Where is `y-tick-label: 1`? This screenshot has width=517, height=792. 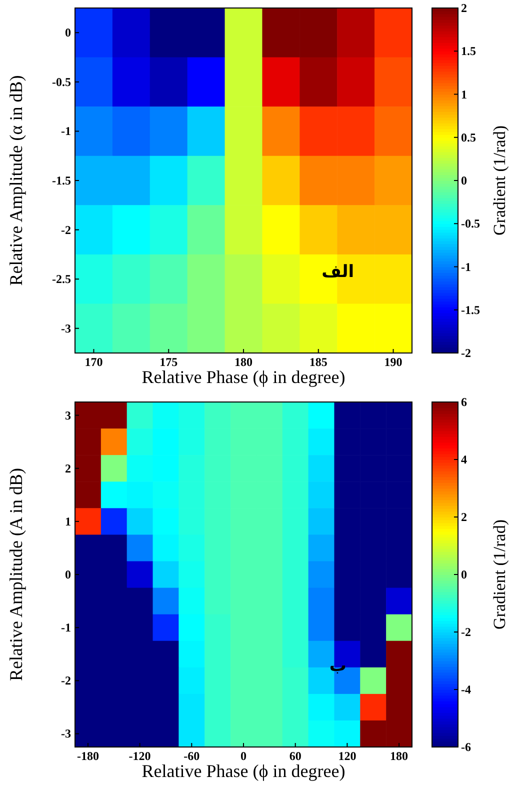 y-tick-label: 1 is located at coordinates (68, 521).